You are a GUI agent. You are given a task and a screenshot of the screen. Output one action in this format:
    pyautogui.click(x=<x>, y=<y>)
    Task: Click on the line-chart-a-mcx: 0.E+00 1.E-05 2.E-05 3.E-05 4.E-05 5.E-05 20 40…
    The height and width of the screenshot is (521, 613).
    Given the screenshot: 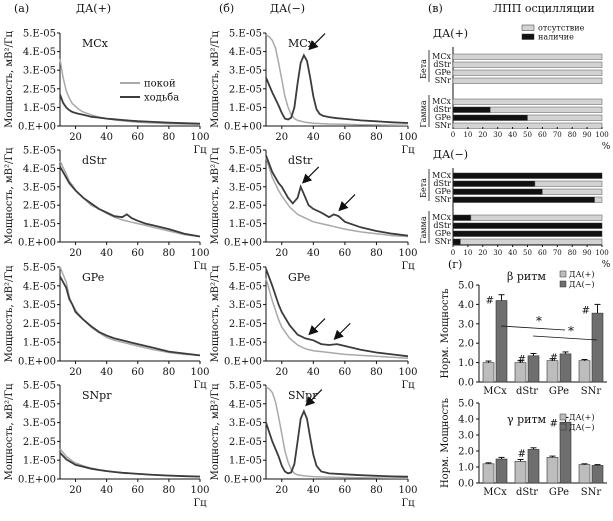 What is the action you would take?
    pyautogui.click(x=107, y=93)
    